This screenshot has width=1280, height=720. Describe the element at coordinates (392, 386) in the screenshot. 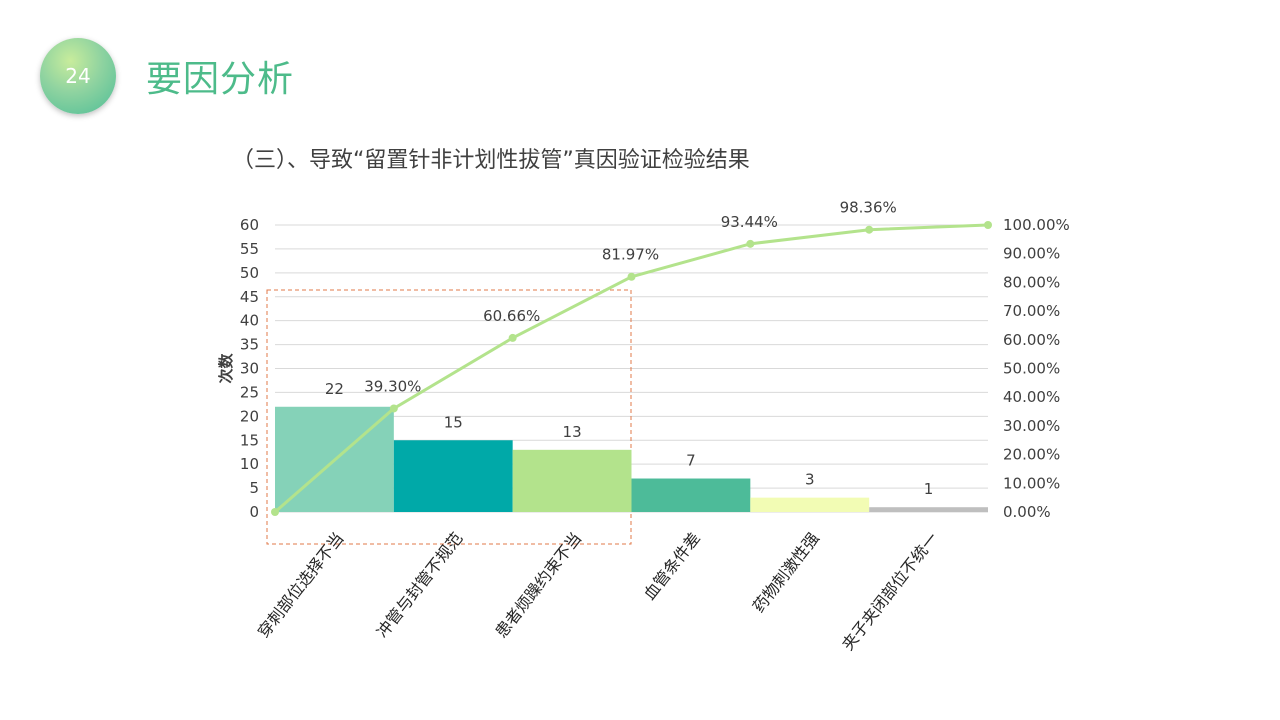

I see `cumulative-label: 39.30%` at that location.